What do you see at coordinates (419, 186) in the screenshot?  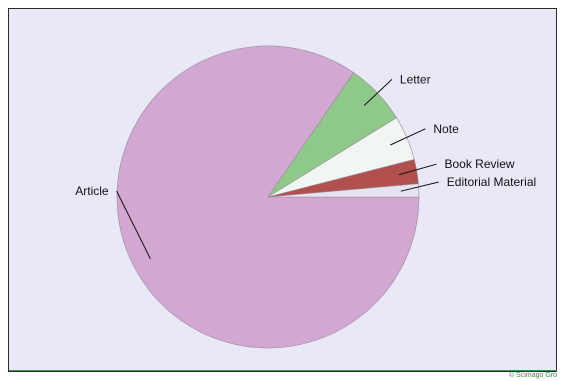 I see `leader-line-editorial-material` at bounding box center [419, 186].